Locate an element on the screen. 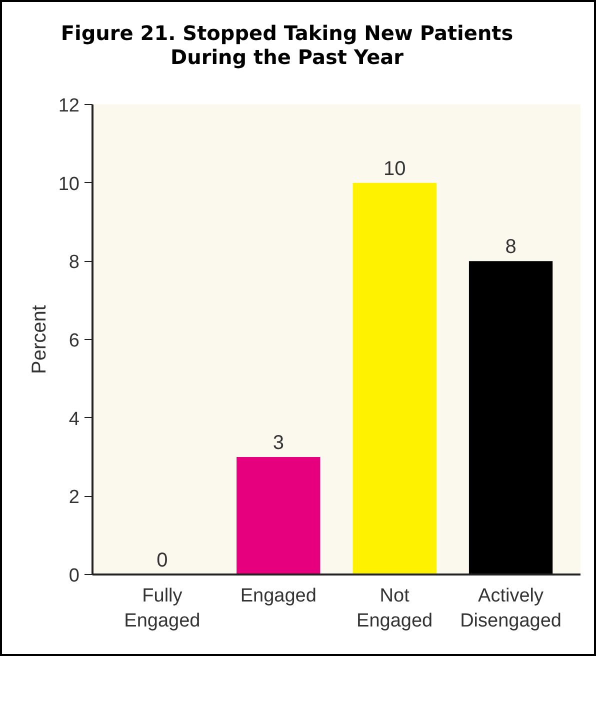 Image resolution: width=600 pixels, height=709 pixels. y-tick-label: 4 is located at coordinates (74, 419).